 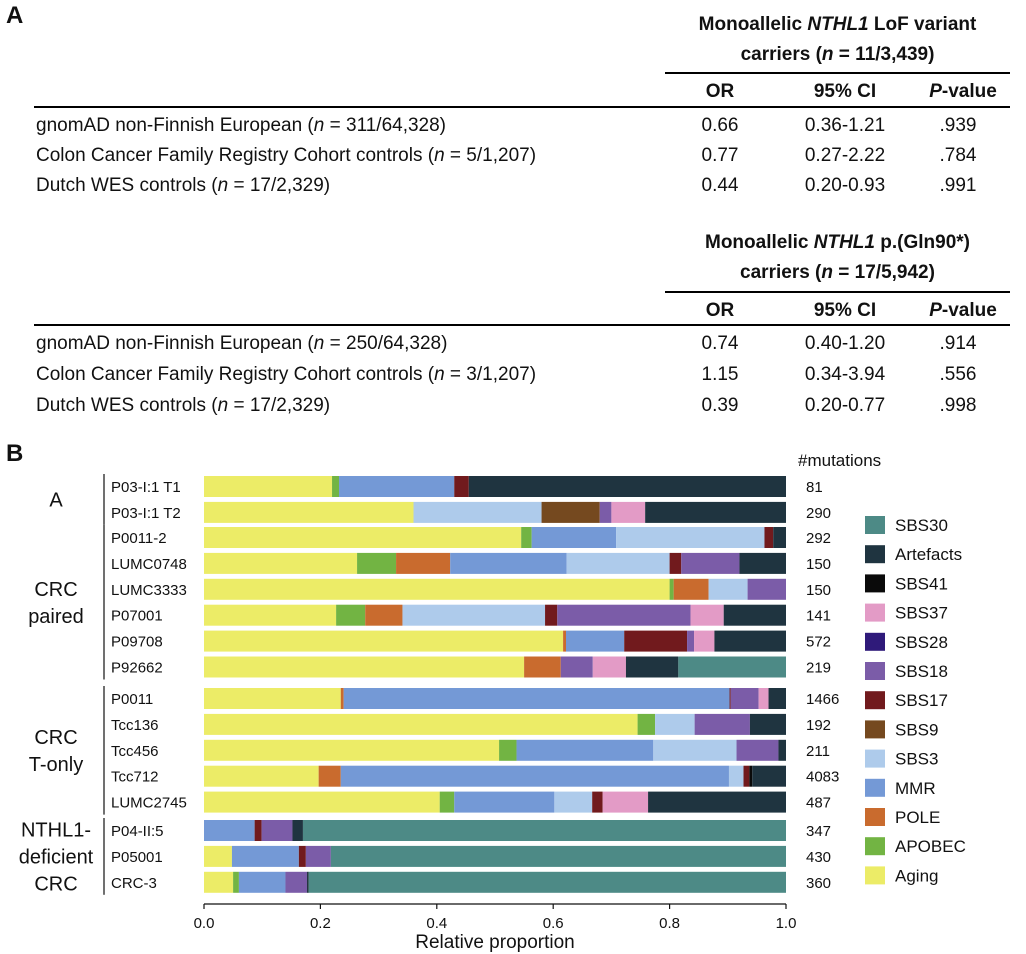 What do you see at coordinates (875, 787) in the screenshot?
I see `legend-swatch-mmr` at bounding box center [875, 787].